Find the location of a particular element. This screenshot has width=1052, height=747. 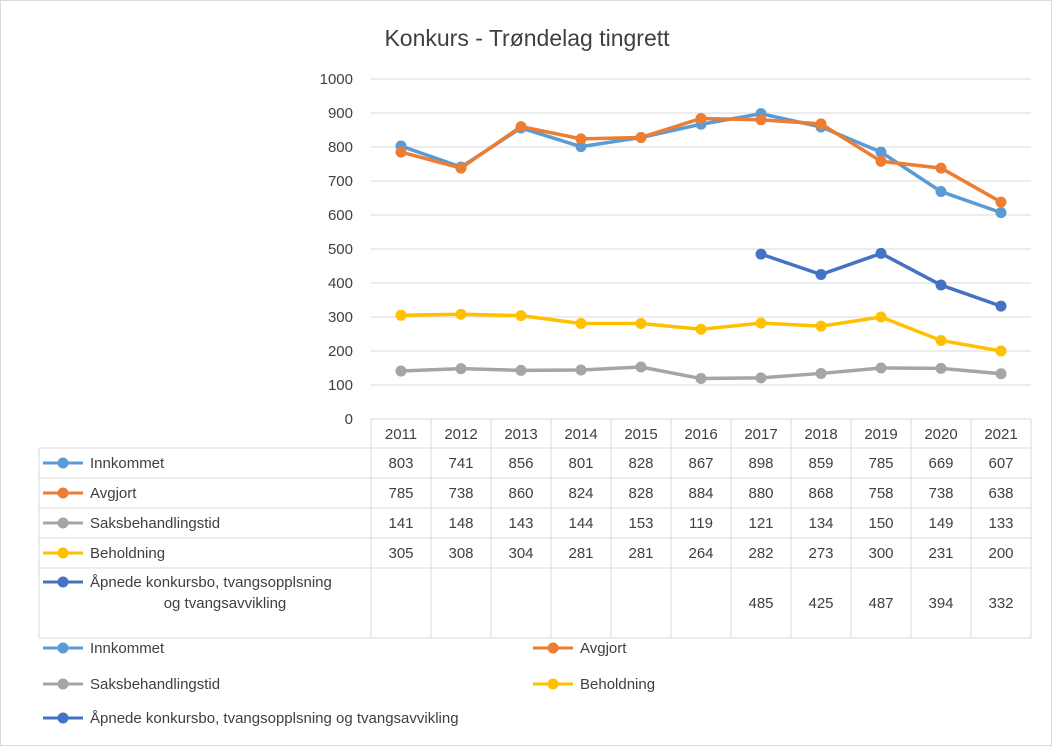

y-tick-label: 700 is located at coordinates (340, 181).